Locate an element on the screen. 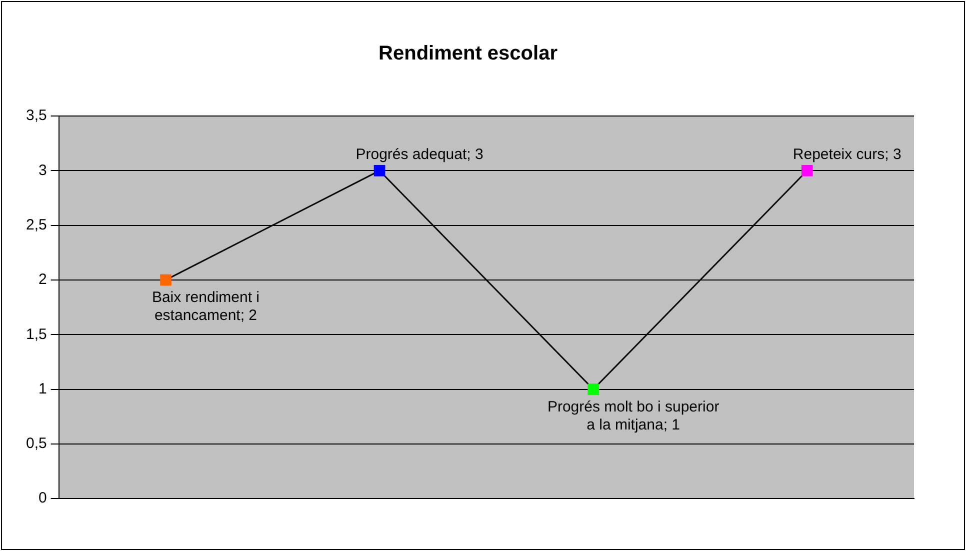 This screenshot has width=966, height=551. data-label: Baix rendiment i estancament; 2 is located at coordinates (206, 306).